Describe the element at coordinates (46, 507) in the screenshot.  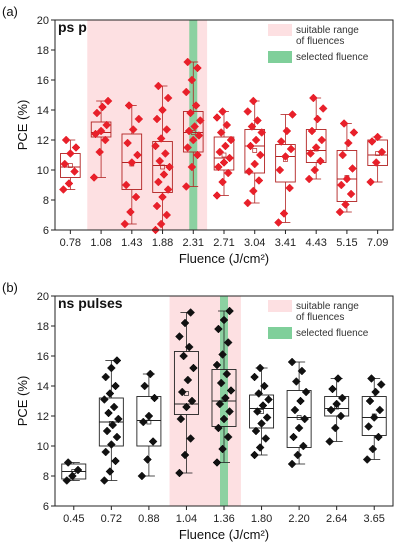
I see `y-tick-label: 6` at that location.